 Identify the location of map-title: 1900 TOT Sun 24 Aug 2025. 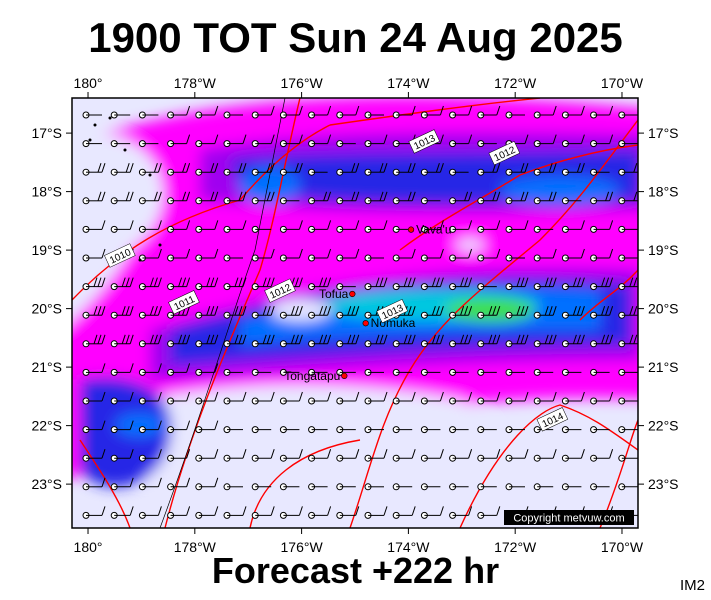
(355, 37).